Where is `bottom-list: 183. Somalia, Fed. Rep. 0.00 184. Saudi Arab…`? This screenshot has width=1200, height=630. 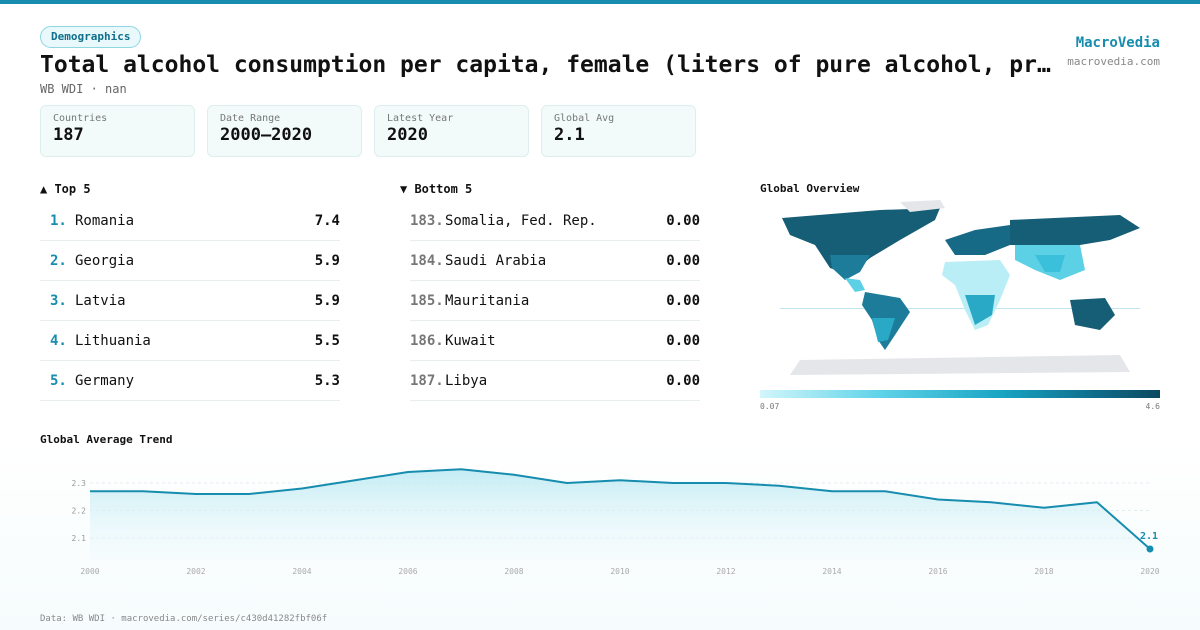 bottom-list: 183. Somalia, Fed. Rep. 0.00 184. Saudi Arab… is located at coordinates (555, 301).